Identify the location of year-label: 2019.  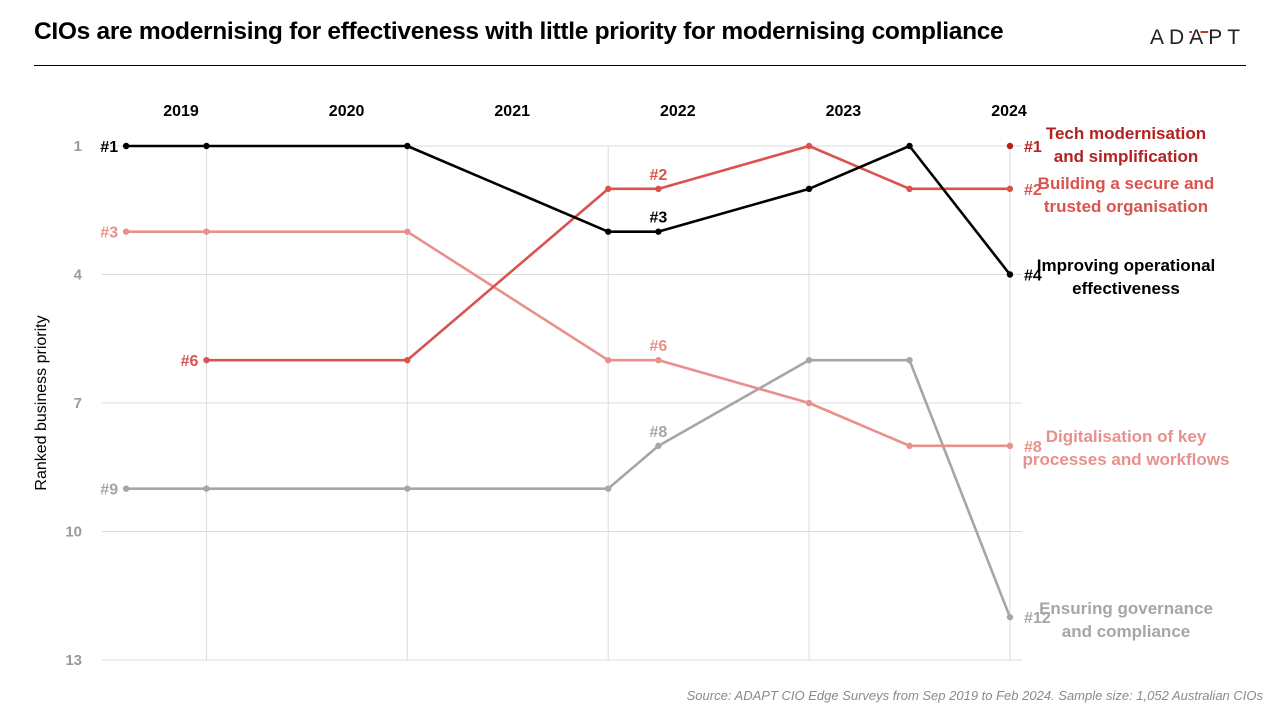
(181, 111).